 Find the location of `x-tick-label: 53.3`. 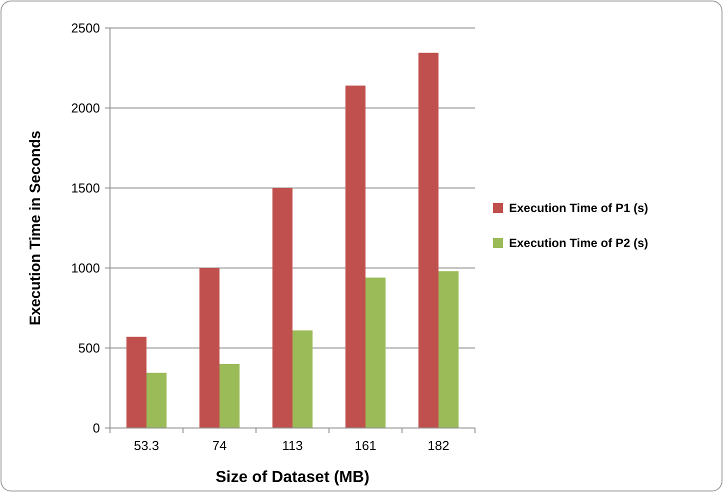

x-tick-label: 53.3 is located at coordinates (147, 445).